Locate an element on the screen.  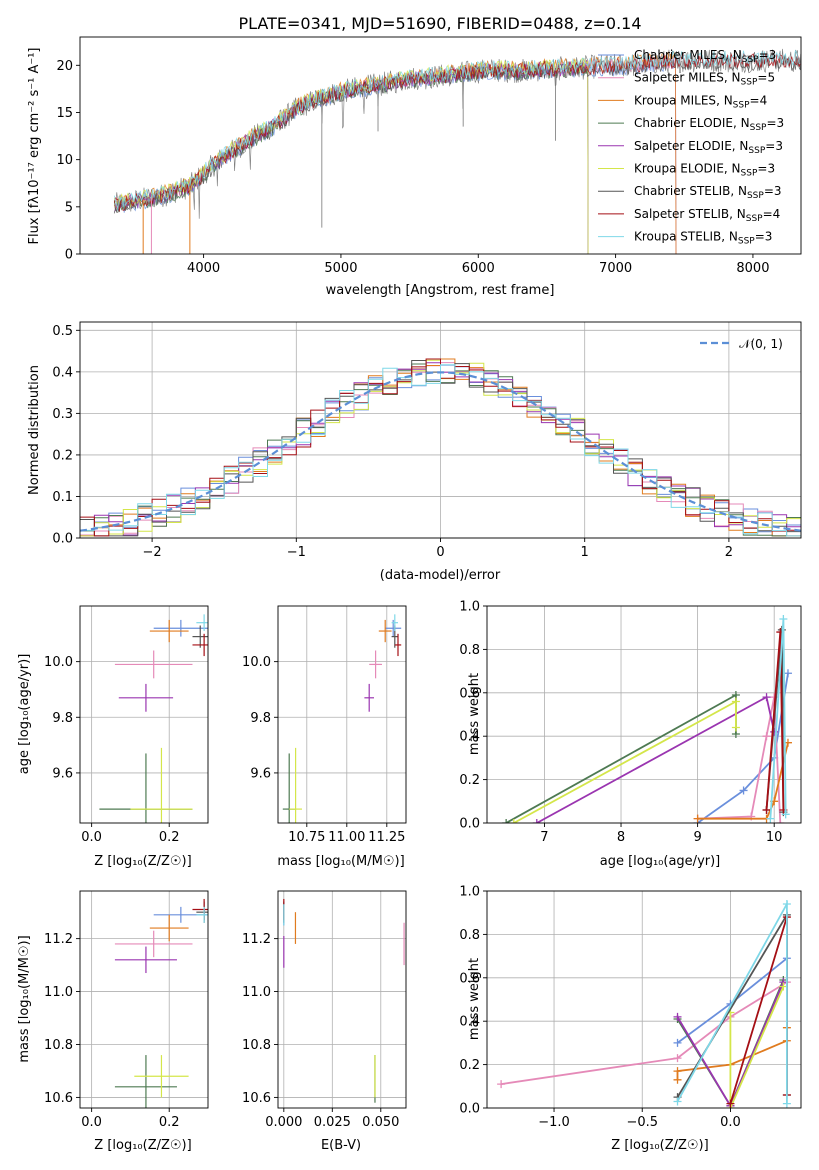
x-tick-label: 0.2 is located at coordinates (169, 837).